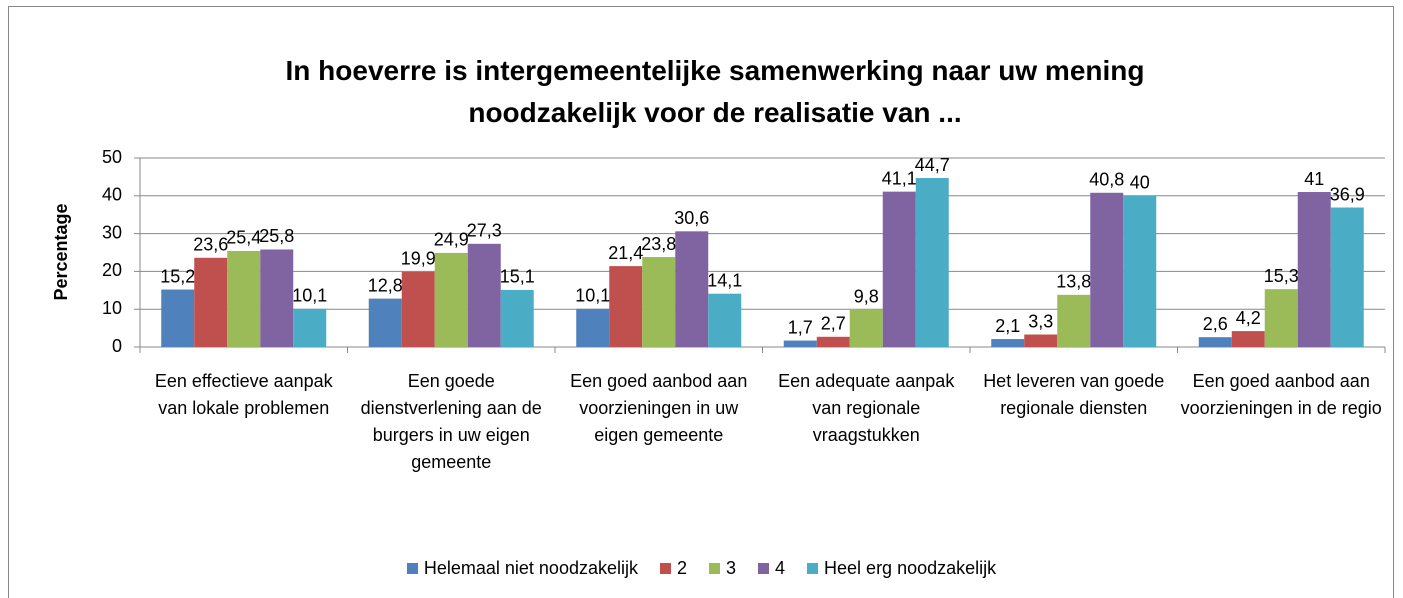  I want to click on legend-label: 3, so click(731, 568).